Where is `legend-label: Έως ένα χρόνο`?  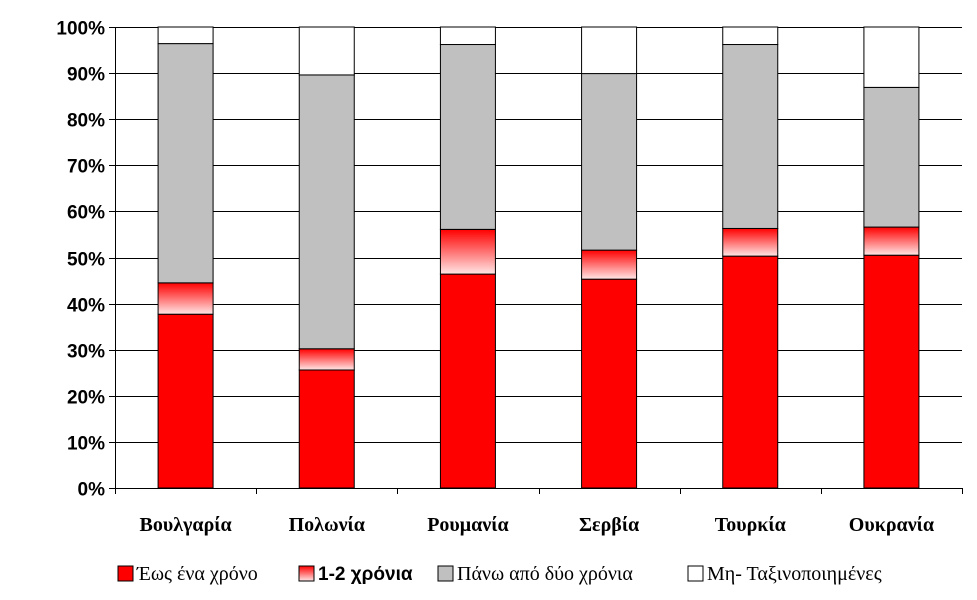 legend-label: Έως ένα χρόνο is located at coordinates (197, 574).